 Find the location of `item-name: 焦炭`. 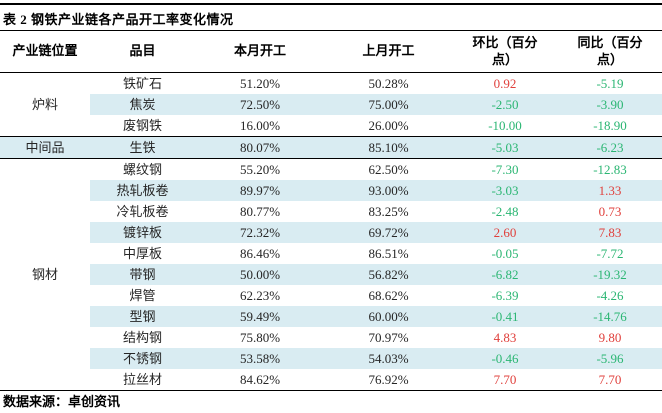

item-name: 焦炭 is located at coordinates (142, 104).